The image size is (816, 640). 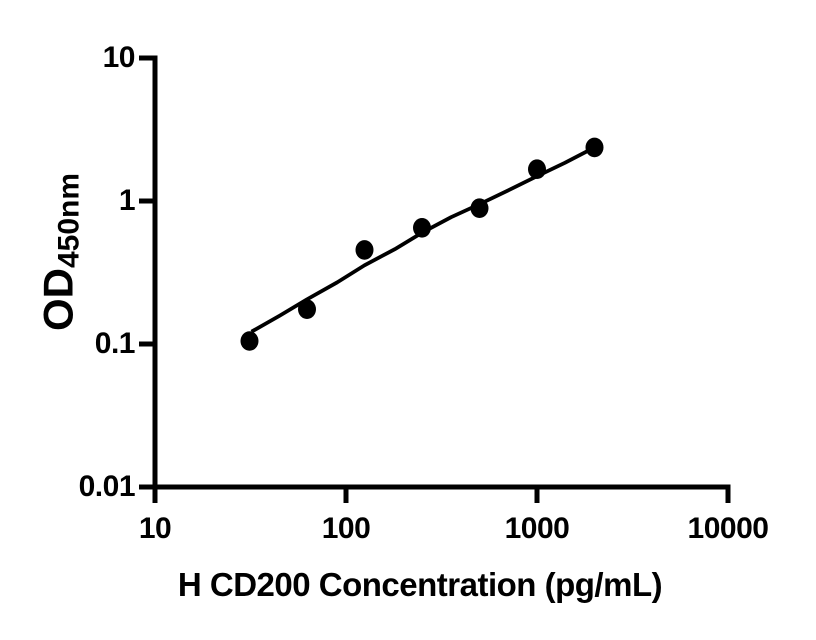 I want to click on y-axis-title-main: OD, so click(x=58, y=300).